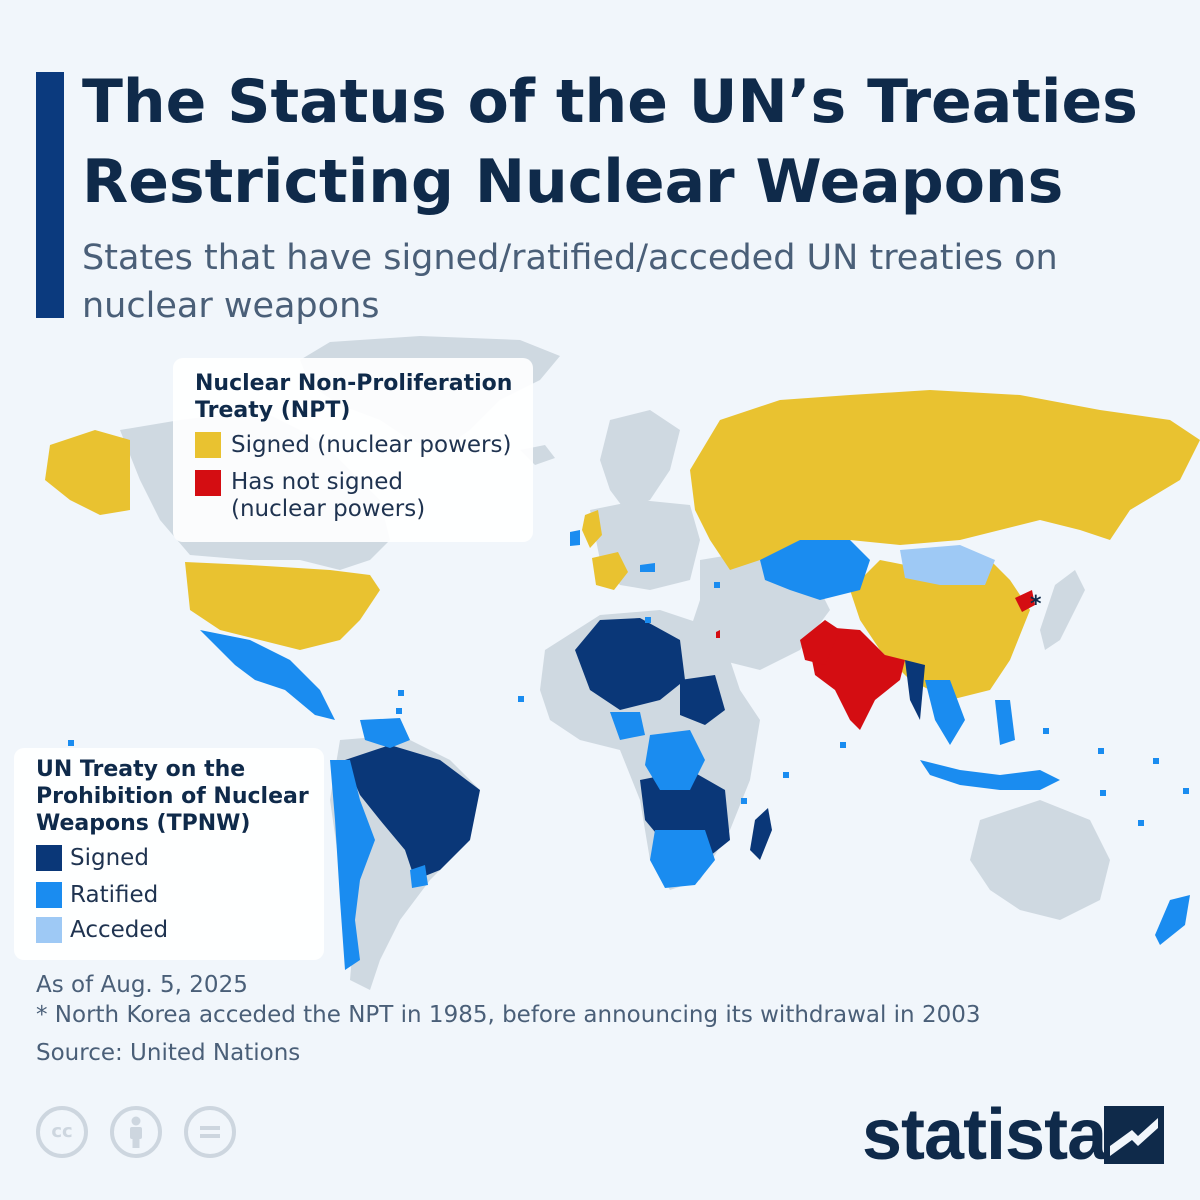 The width and height of the screenshot is (1200, 1200). I want to click on cc-icon: cc, so click(62, 1132).